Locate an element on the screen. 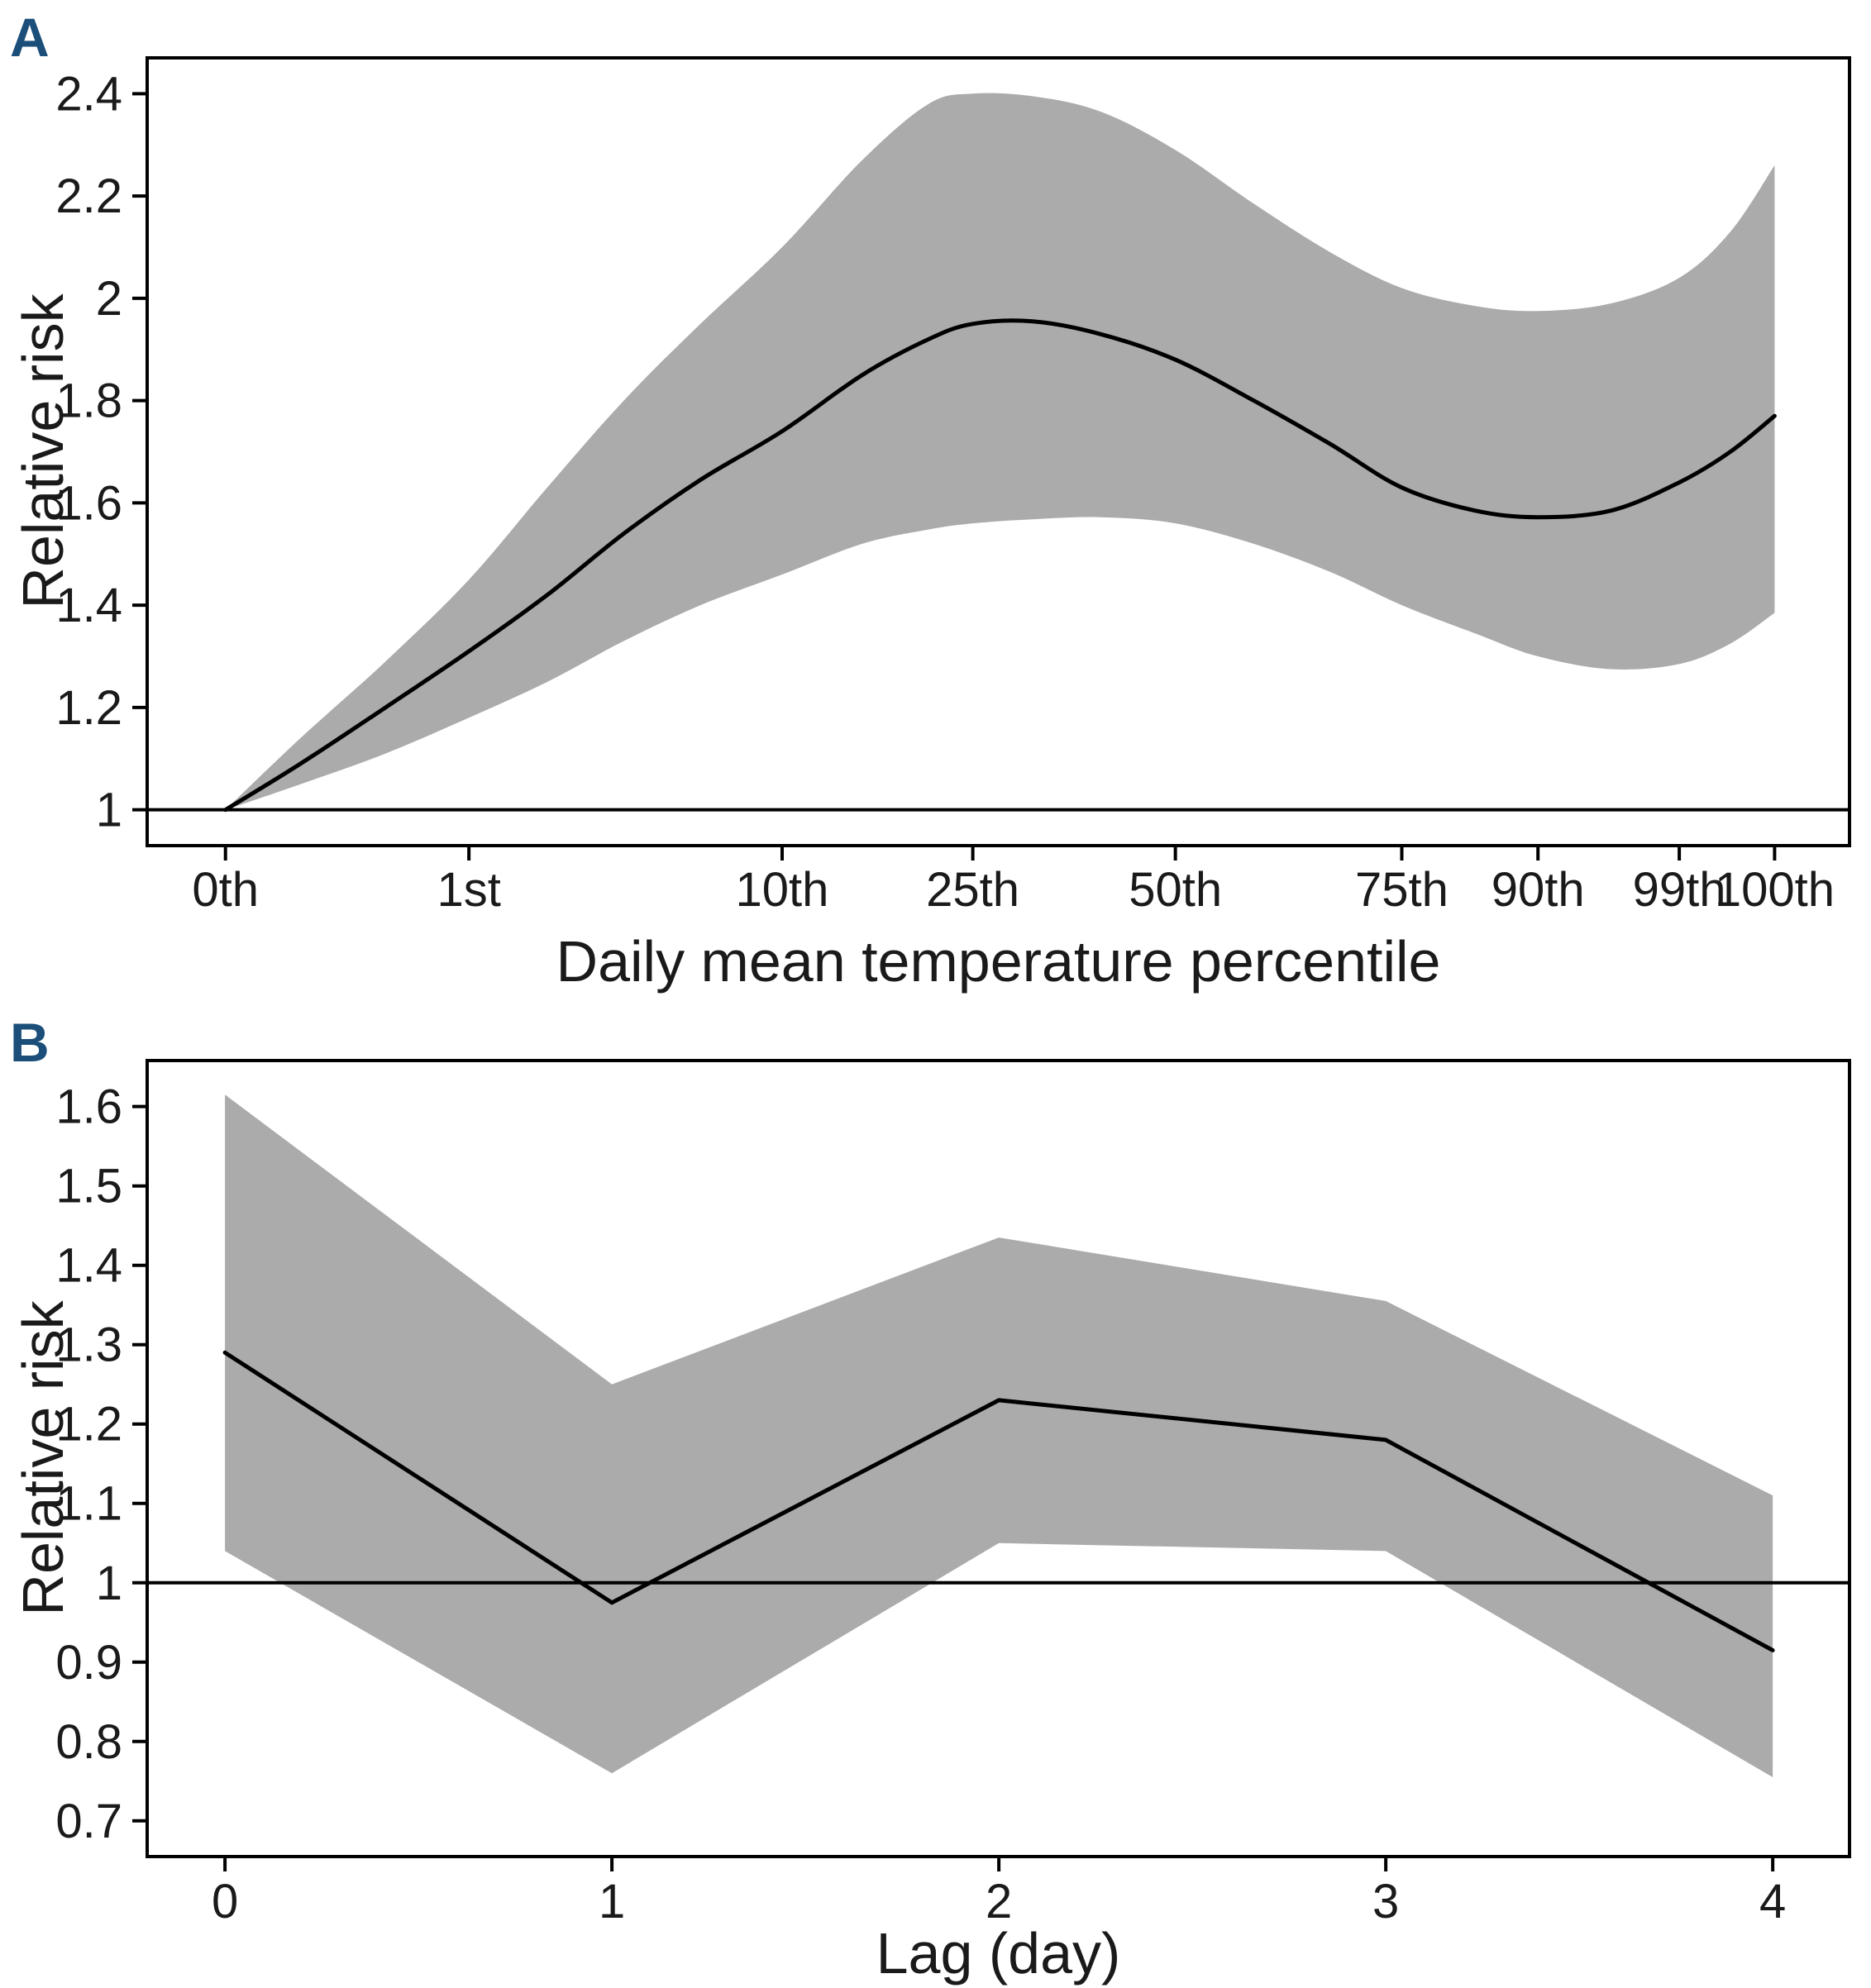  y-tick-label-B: 0.7 is located at coordinates (88, 1822).